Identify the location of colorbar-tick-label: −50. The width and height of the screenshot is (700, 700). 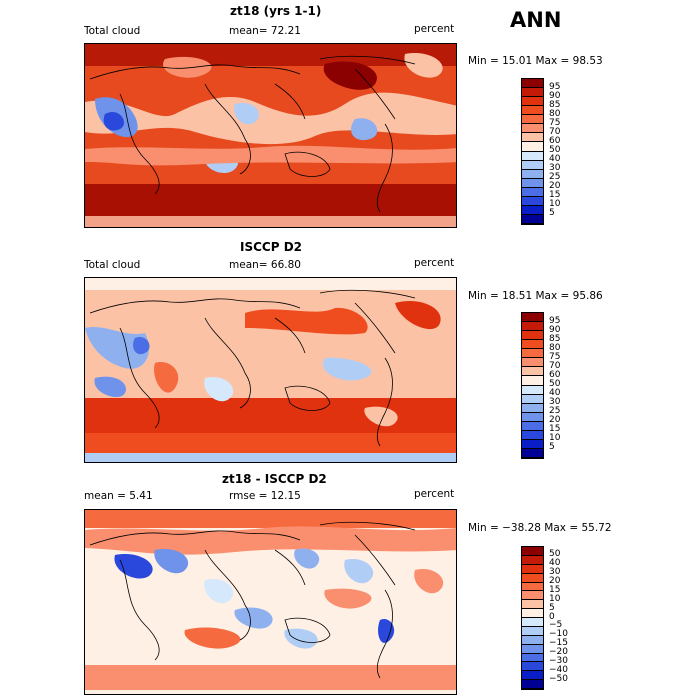
(558, 678).